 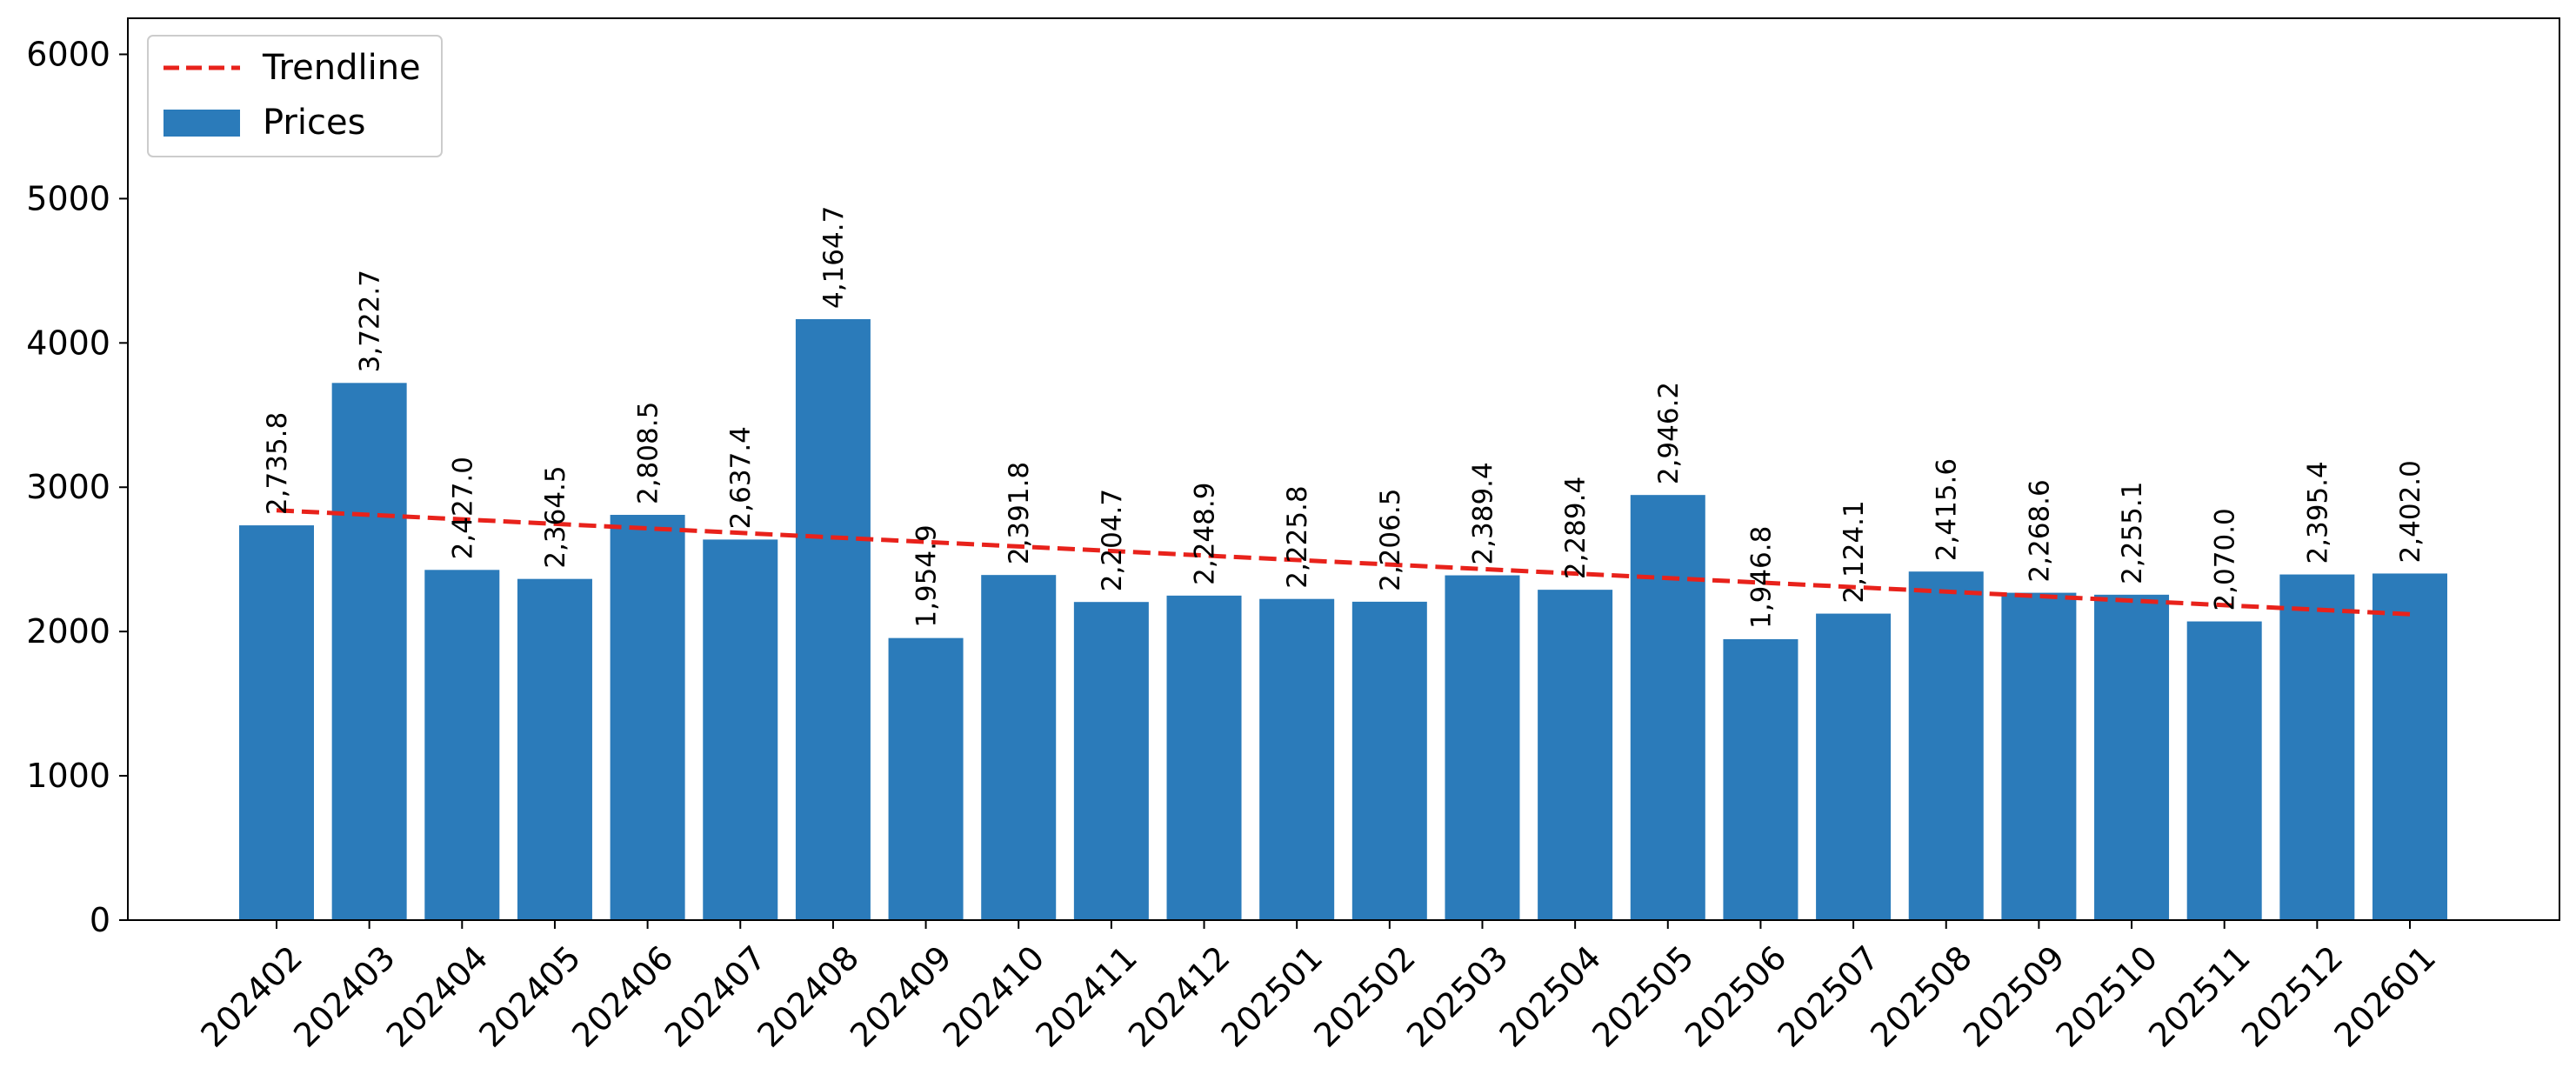 What do you see at coordinates (622, 997) in the screenshot?
I see `x-tick-label-202406: 202406` at bounding box center [622, 997].